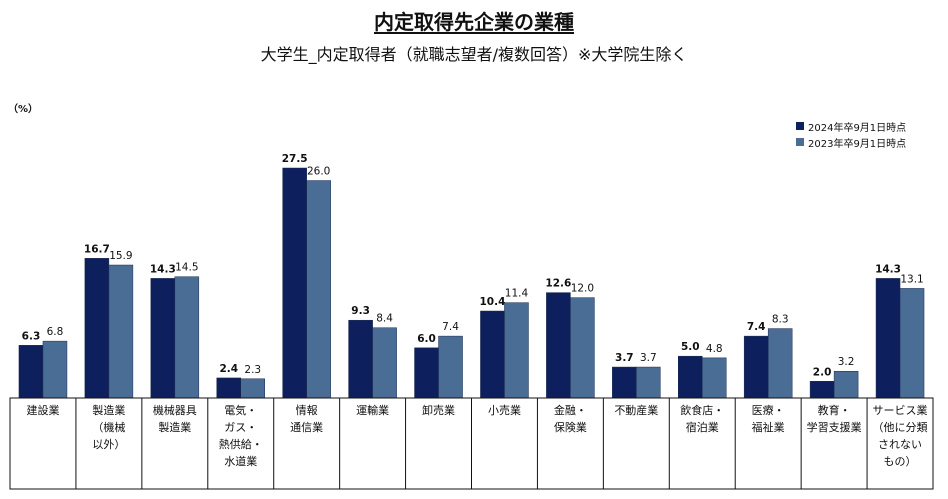 This screenshot has width=948, height=499. I want to click on value-label-2024-6: 6.0, so click(426, 339).